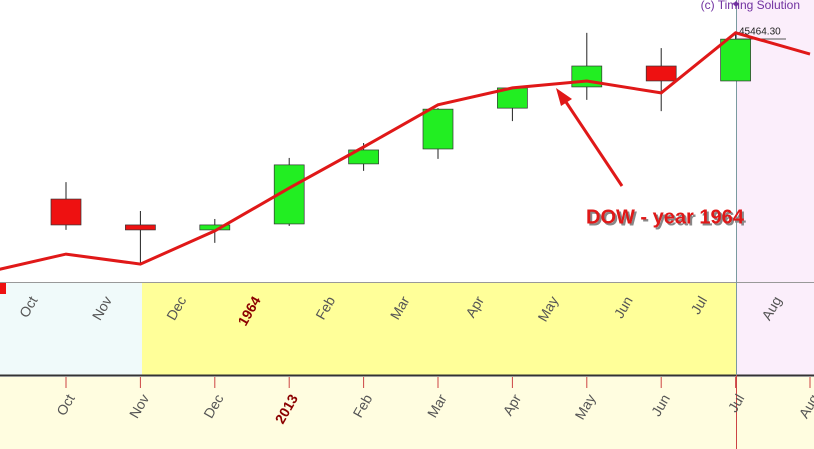 This screenshot has width=814, height=449. I want to click on copyright: (c) Timing Solution, so click(750, 6).